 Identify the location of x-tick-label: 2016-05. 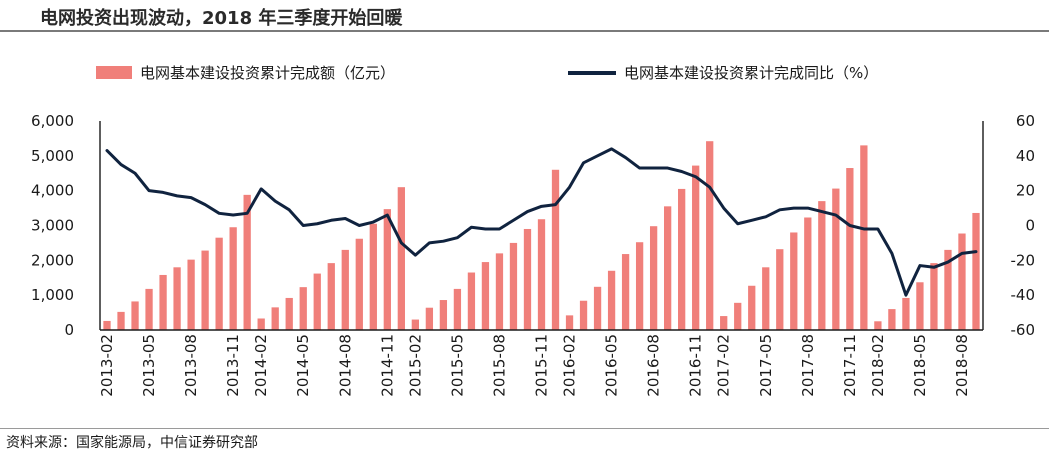
(612, 365).